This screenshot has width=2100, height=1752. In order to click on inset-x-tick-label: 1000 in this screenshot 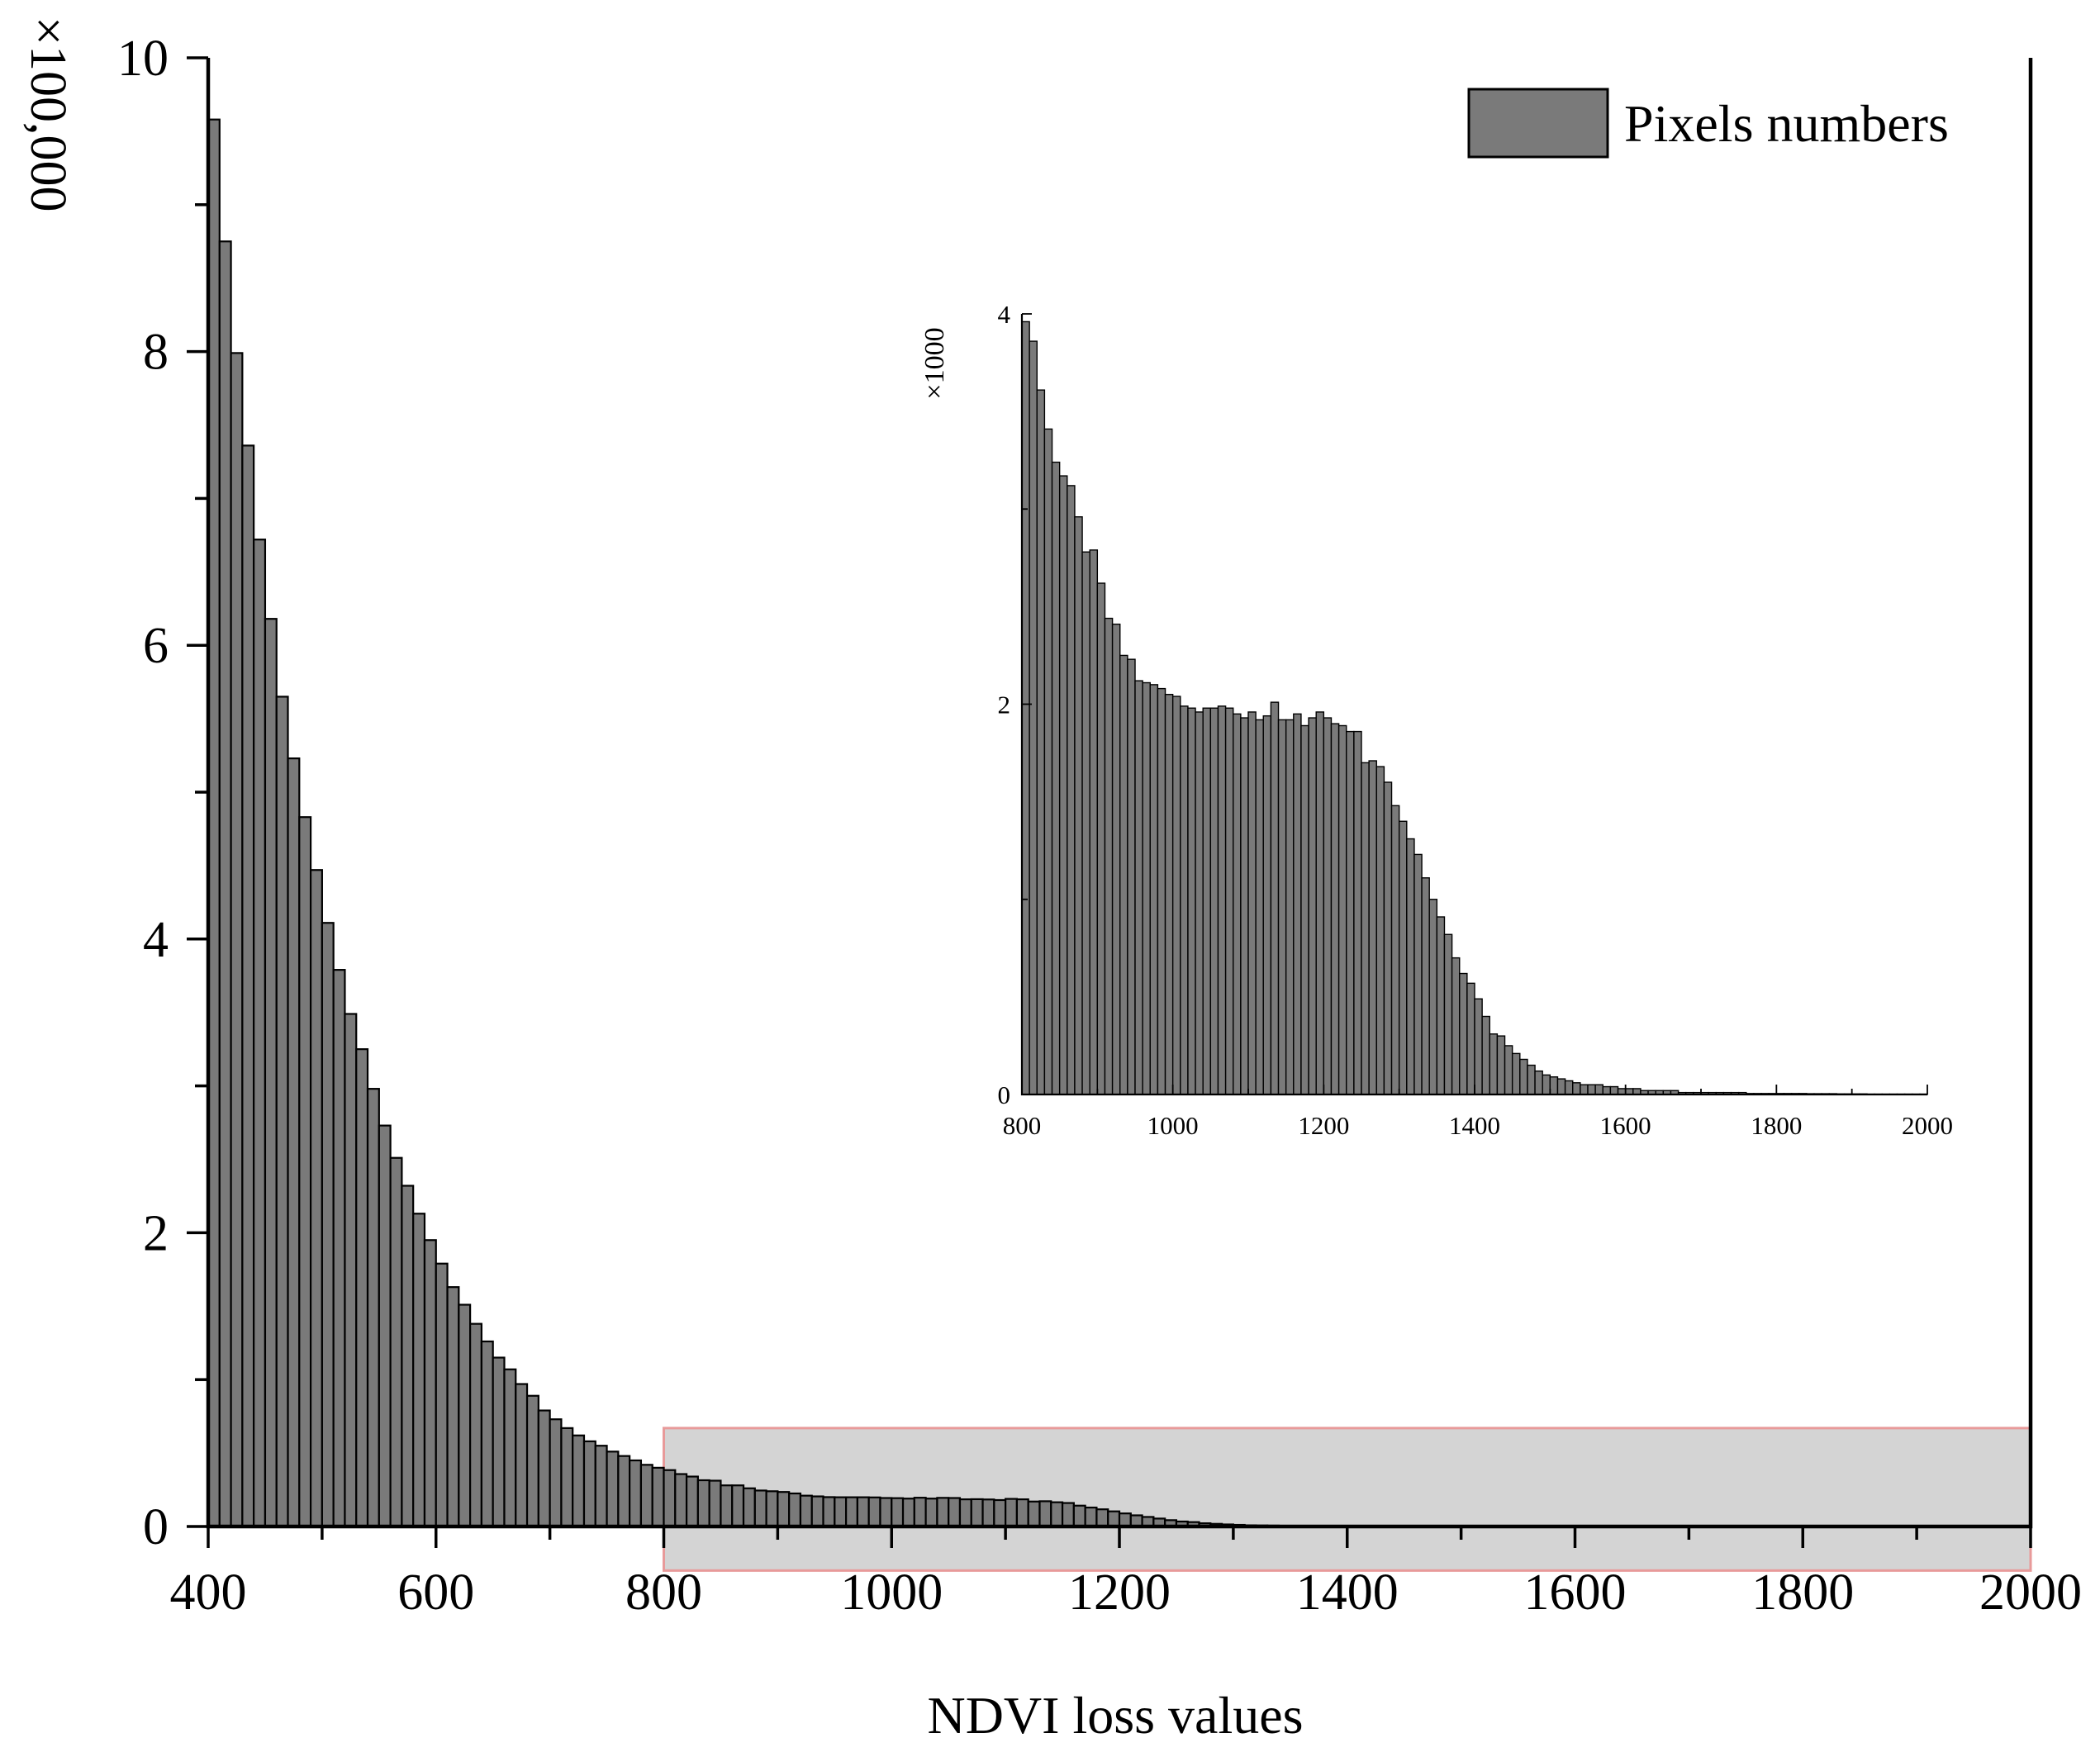, I will do `click(1173, 1125)`.